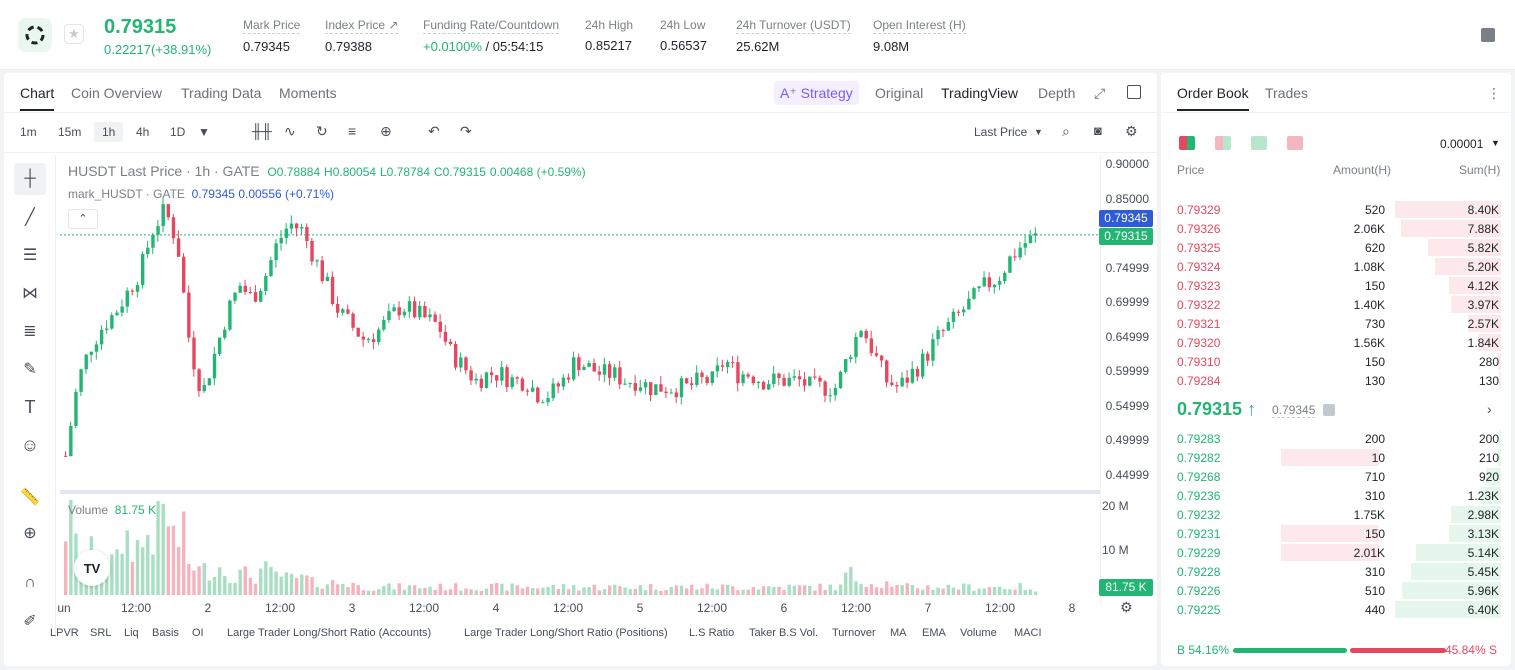 This screenshot has width=1515, height=670. Describe the element at coordinates (1098, 130) in the screenshot. I see `camera-icon: ◙` at that location.